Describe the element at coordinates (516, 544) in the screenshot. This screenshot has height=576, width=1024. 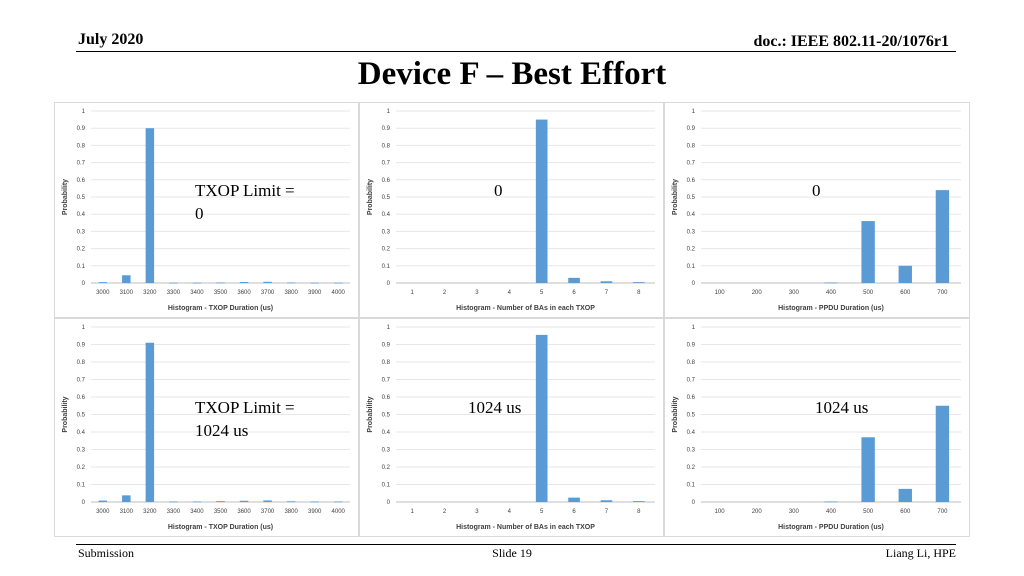
I see `footer-divider` at that location.